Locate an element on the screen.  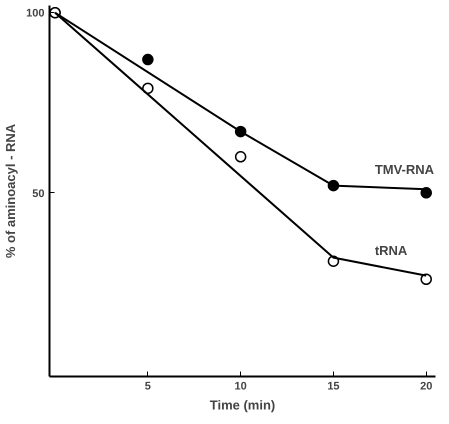
x-tick-label: 5 is located at coordinates (147, 386).